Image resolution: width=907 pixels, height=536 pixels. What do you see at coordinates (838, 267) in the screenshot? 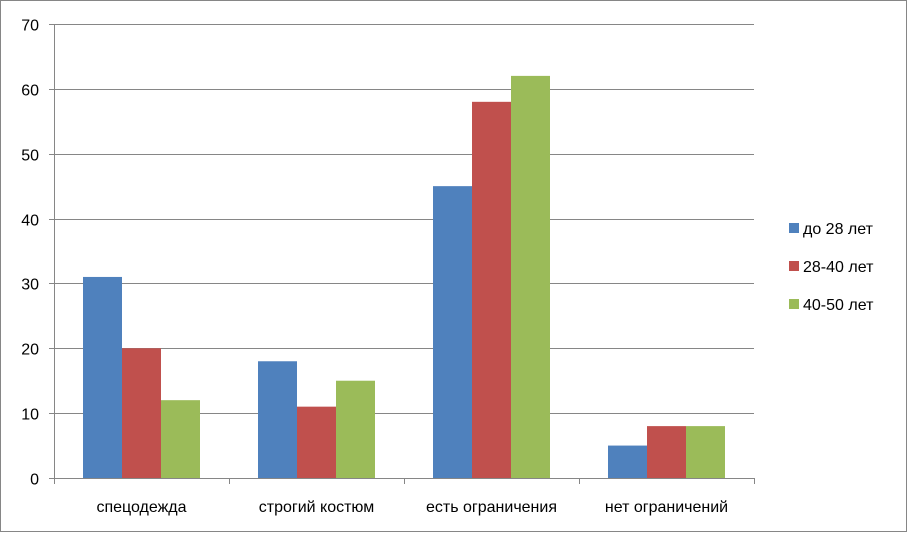
I see `legend-label: 28-40 лет` at bounding box center [838, 267].